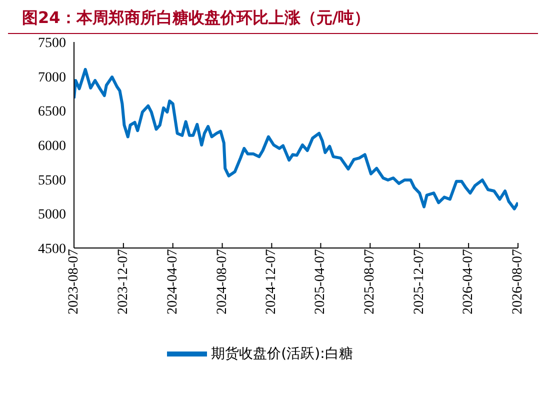 Image resolution: width=546 pixels, height=399 pixels. Describe the element at coordinates (222, 281) in the screenshot. I see `x-tick-label: 2024-08-07` at that location.